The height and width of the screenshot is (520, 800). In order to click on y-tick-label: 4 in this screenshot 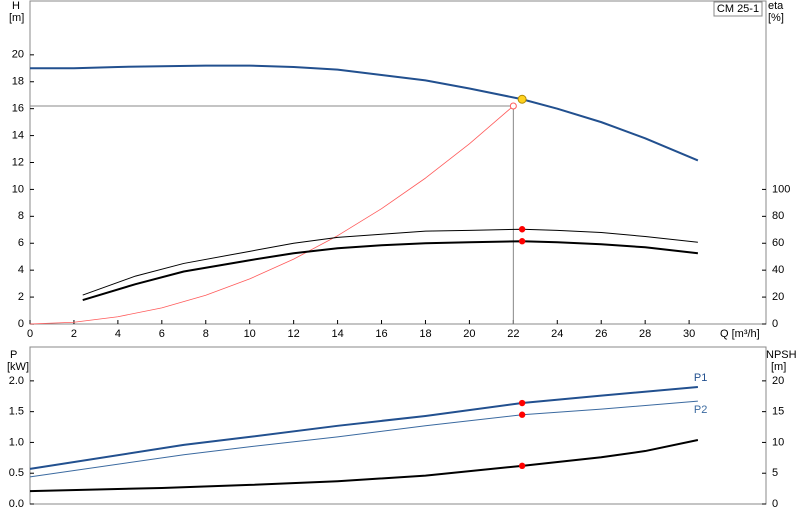, I will do `click(21, 270)`.